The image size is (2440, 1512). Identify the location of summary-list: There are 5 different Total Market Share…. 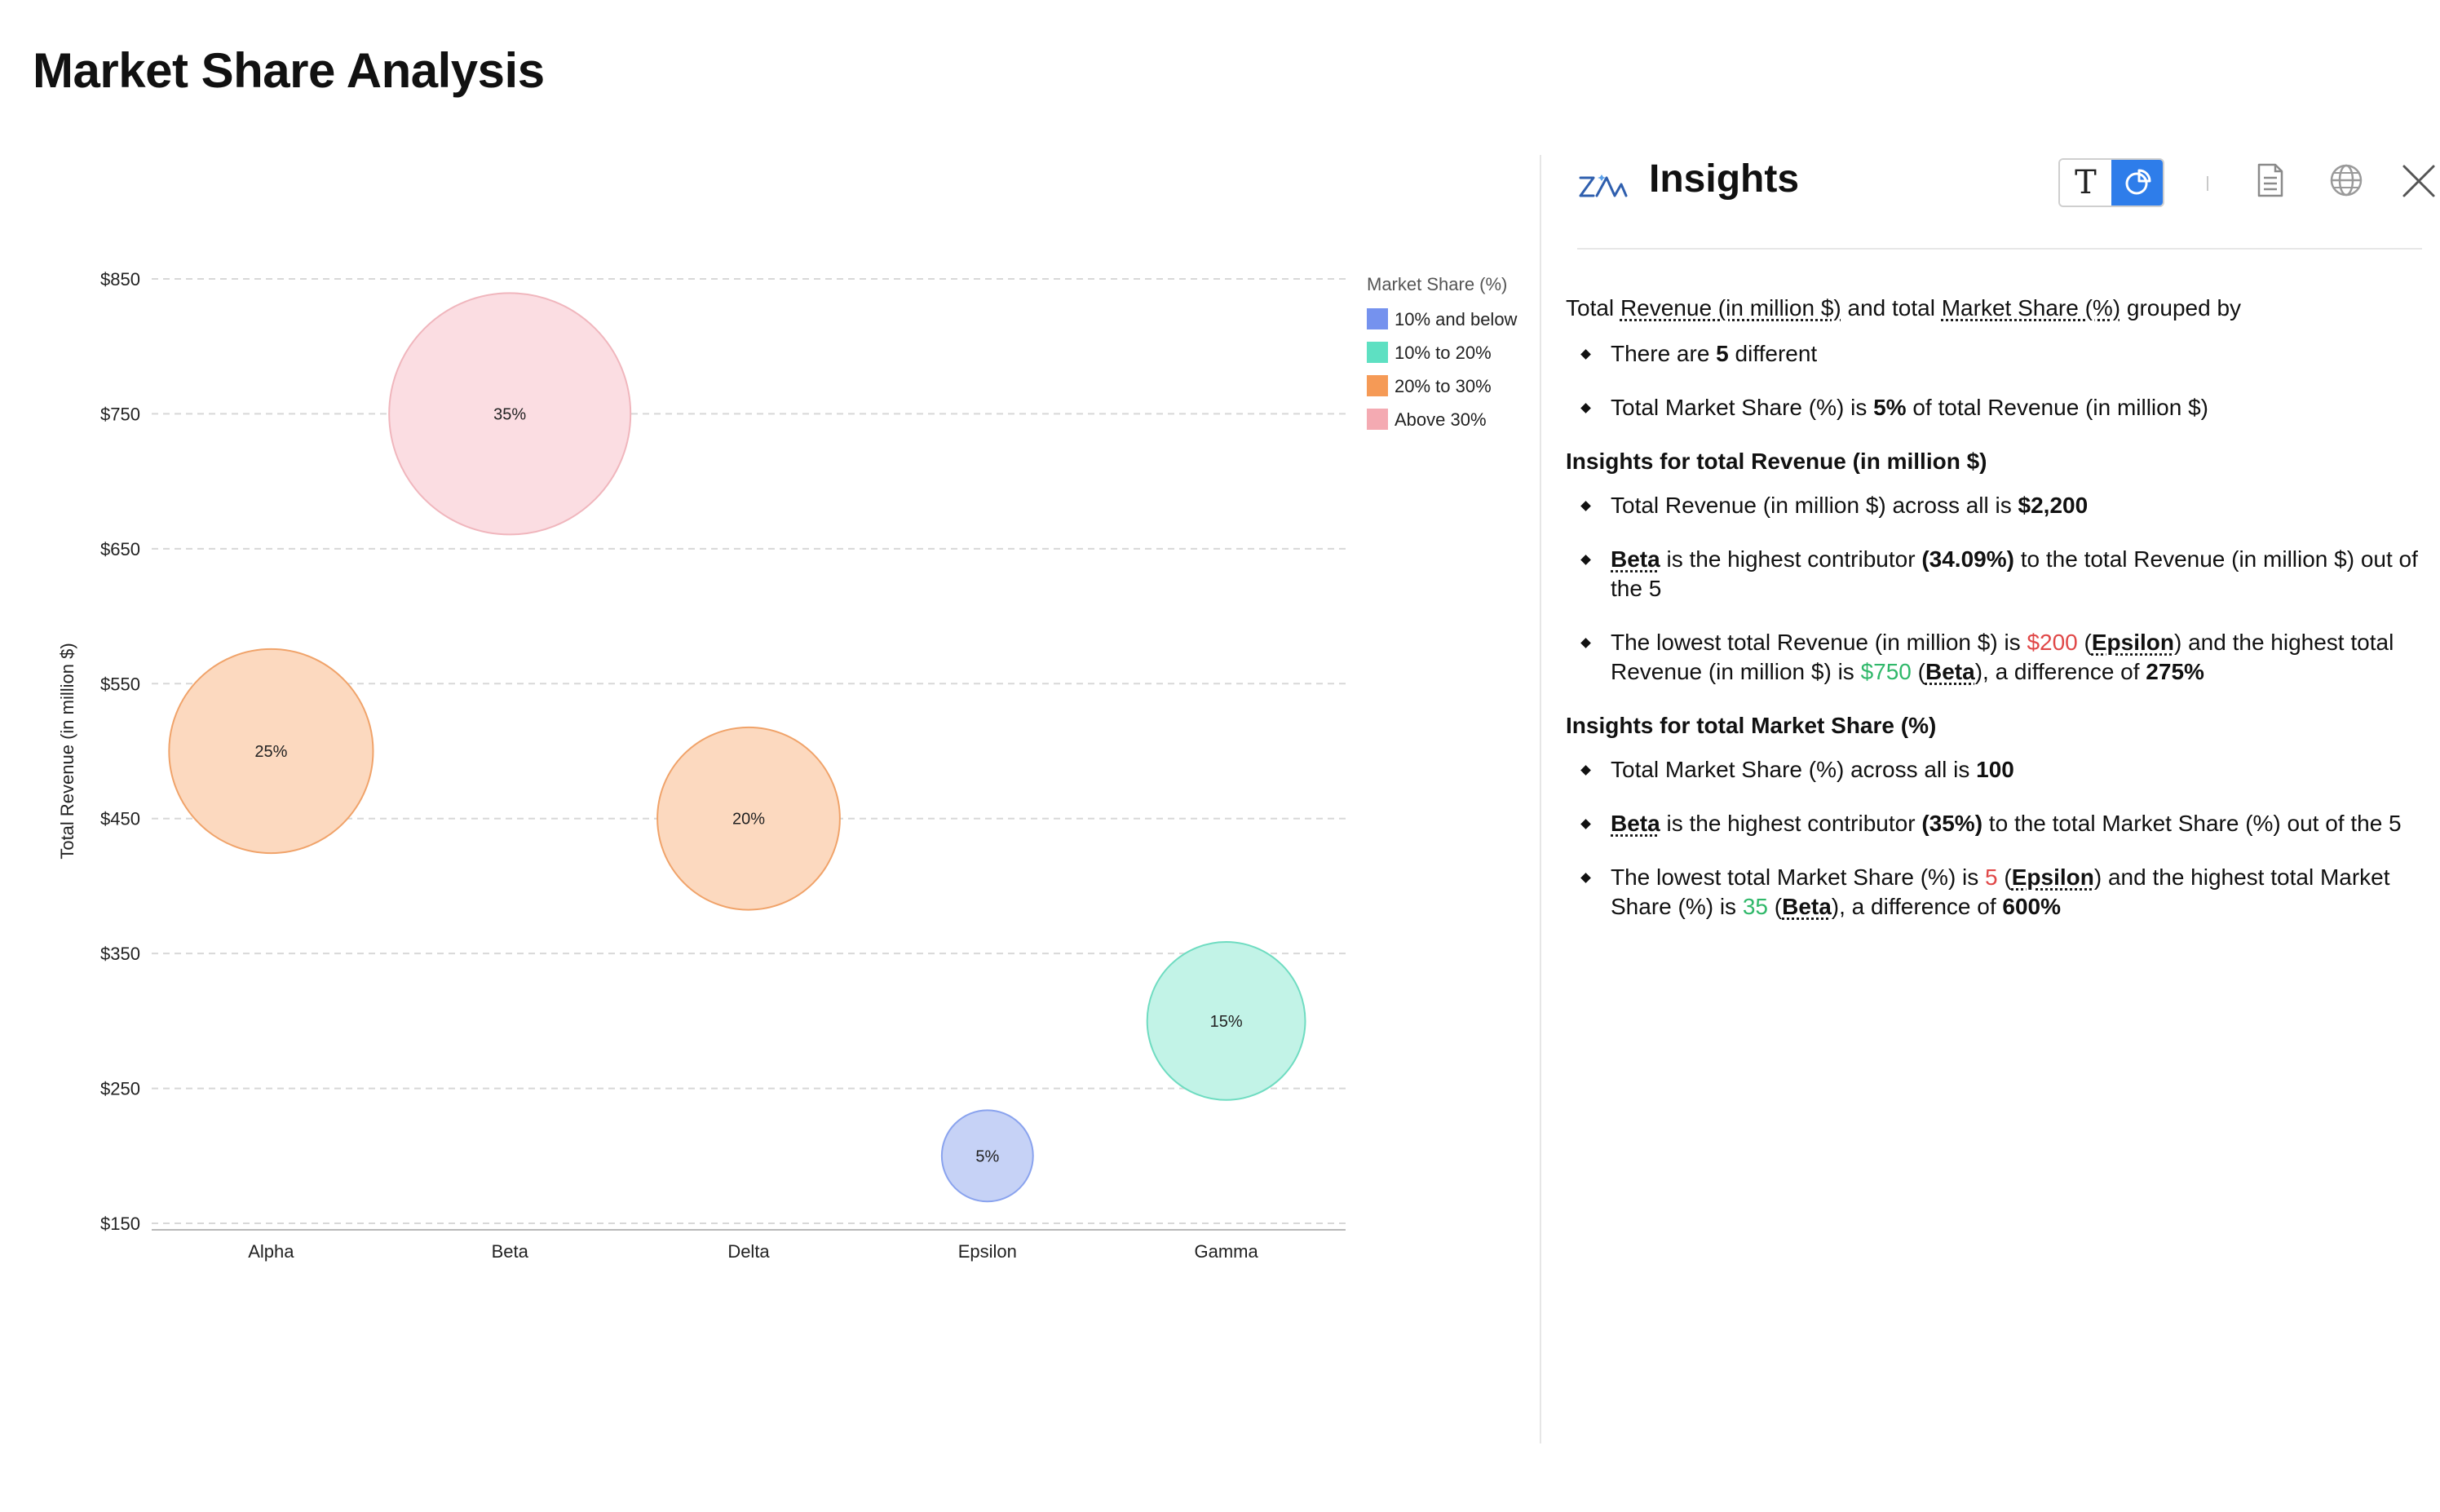
(1994, 380).